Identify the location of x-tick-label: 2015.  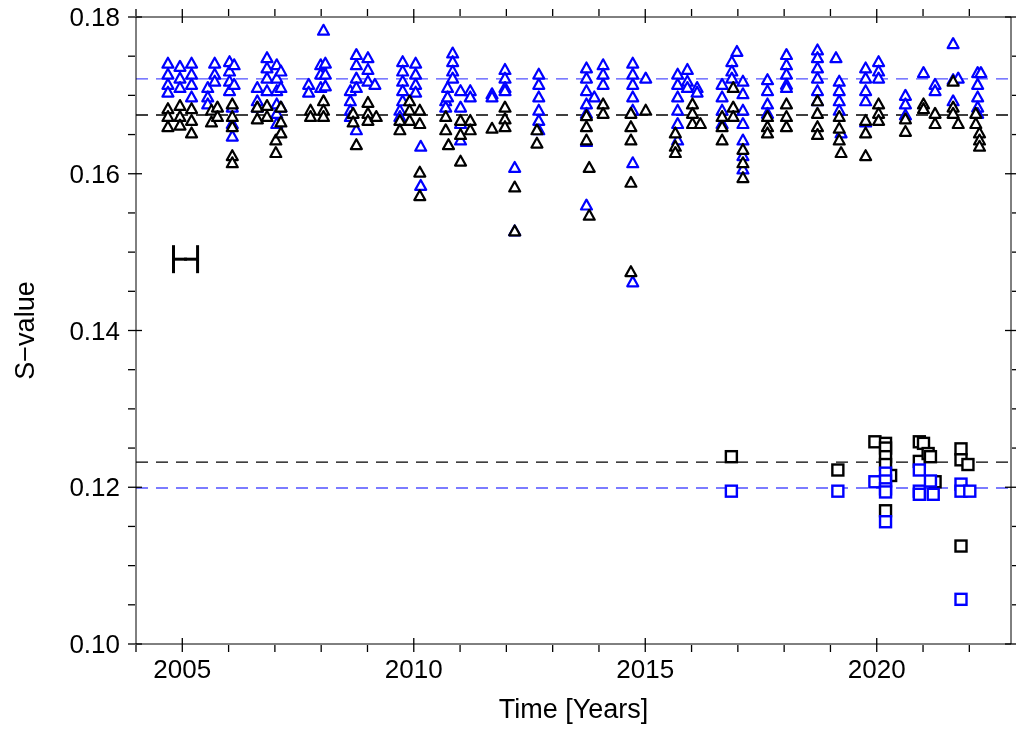
(645, 669).